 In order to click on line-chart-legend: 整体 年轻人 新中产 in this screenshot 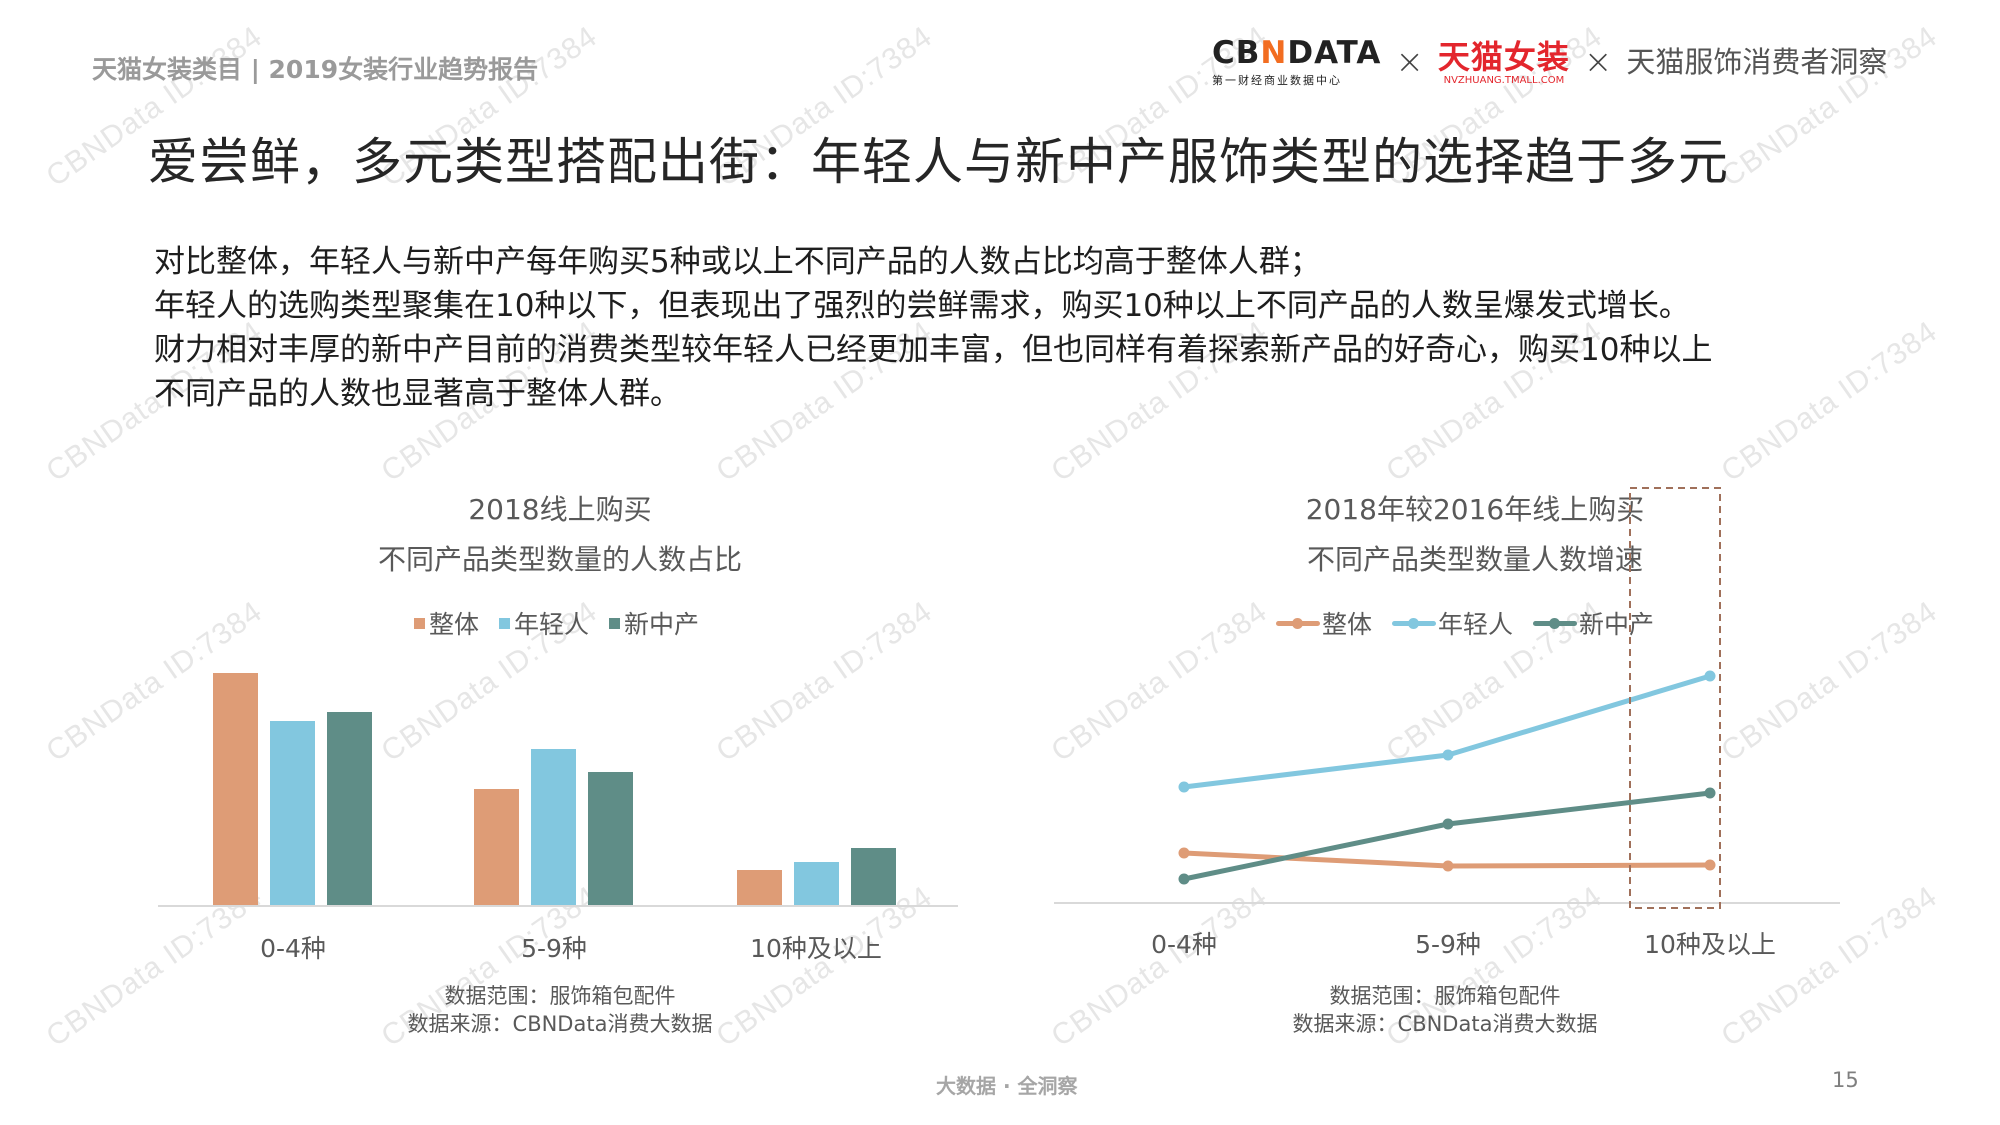, I will do `click(1475, 623)`.